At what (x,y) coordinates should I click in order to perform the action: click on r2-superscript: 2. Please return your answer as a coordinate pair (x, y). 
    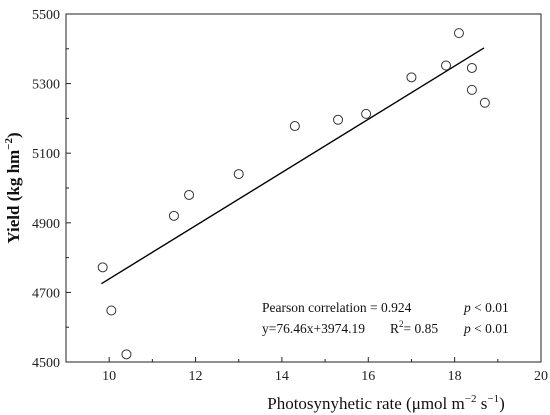
    Looking at the image, I should click on (401, 324).